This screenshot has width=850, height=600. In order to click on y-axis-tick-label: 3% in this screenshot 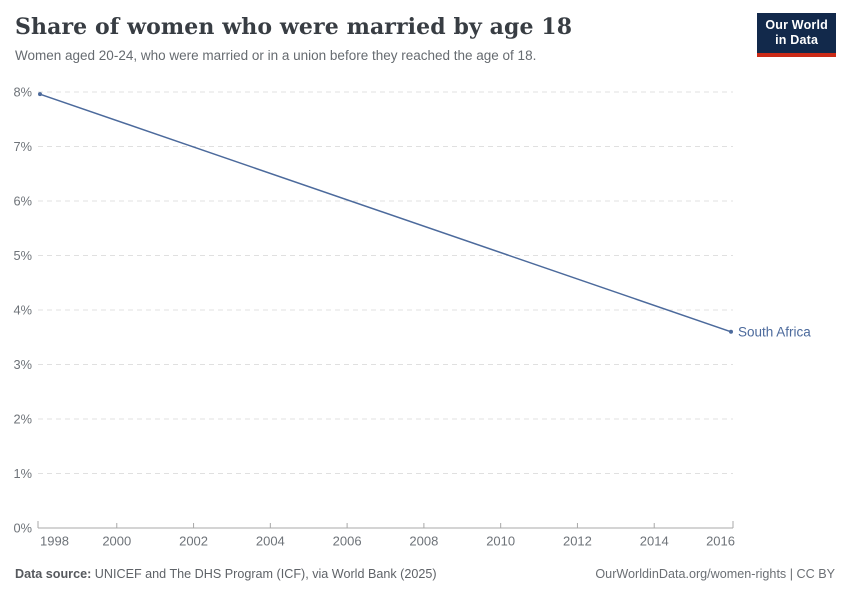, I will do `click(23, 364)`.